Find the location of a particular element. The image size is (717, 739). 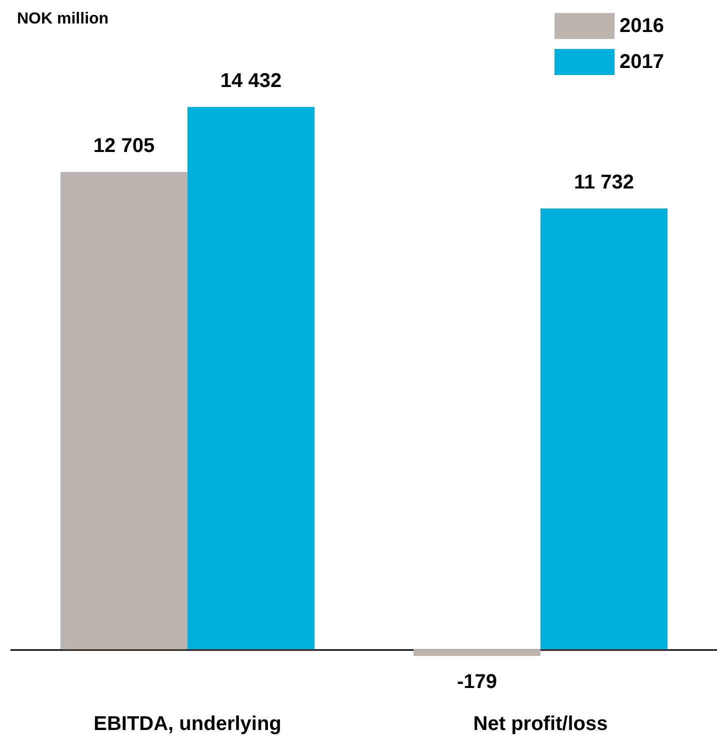

legend-label: 2017 is located at coordinates (642, 62).